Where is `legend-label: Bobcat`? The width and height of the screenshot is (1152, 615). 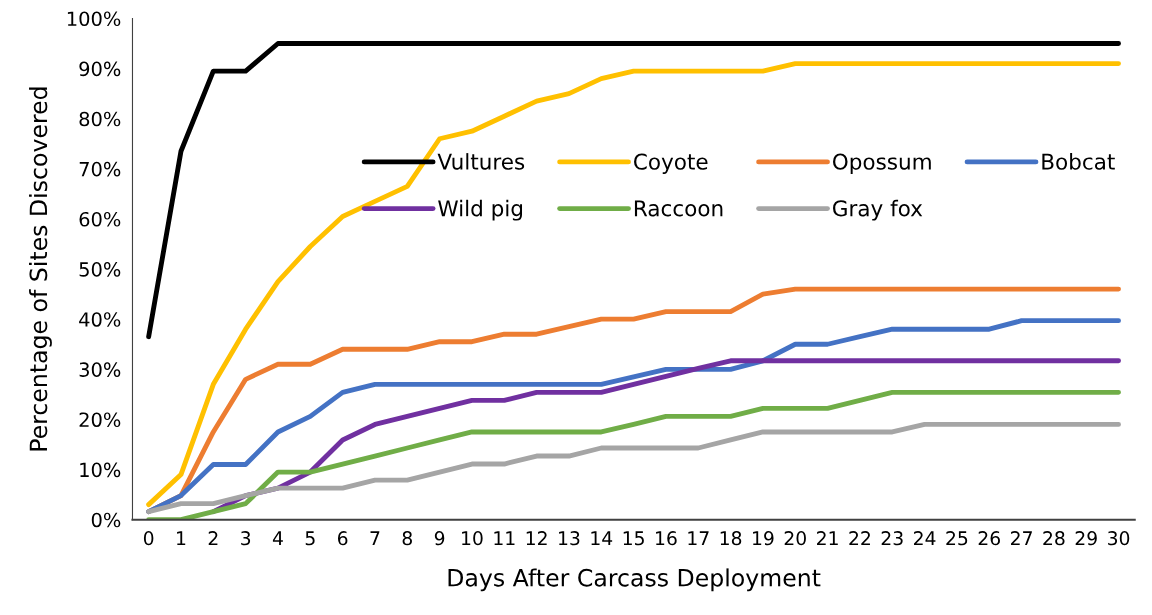
legend-label: Bobcat is located at coordinates (1078, 161).